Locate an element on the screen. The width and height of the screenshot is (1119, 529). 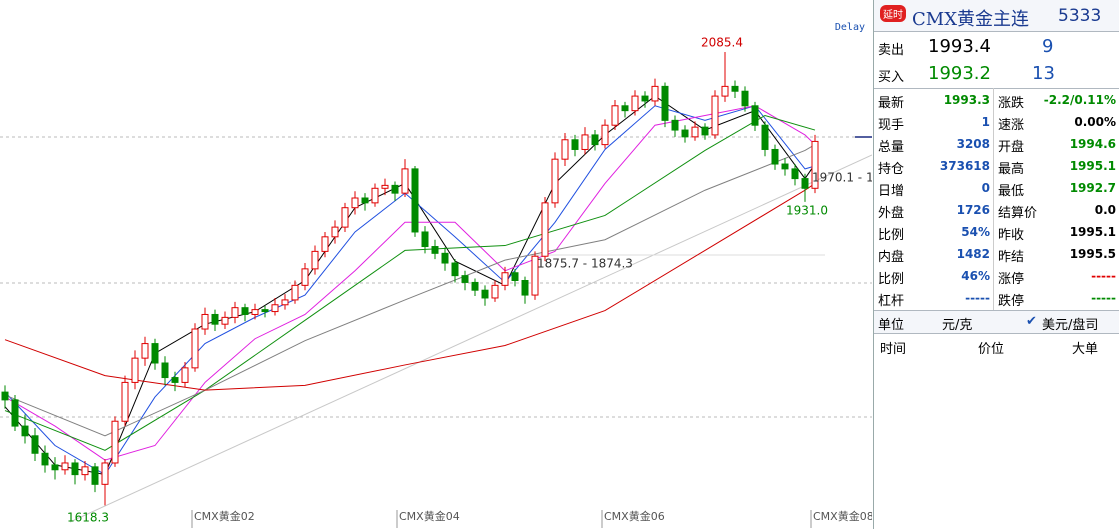
quote-label: 最新 is located at coordinates (891, 103).